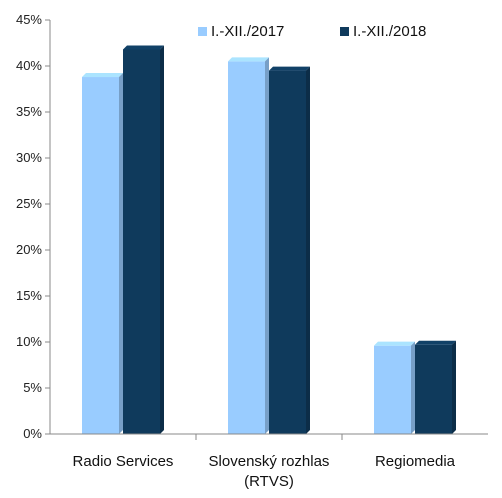 The height and width of the screenshot is (498, 502). I want to click on y-tick-label: 40%, so click(29, 65).